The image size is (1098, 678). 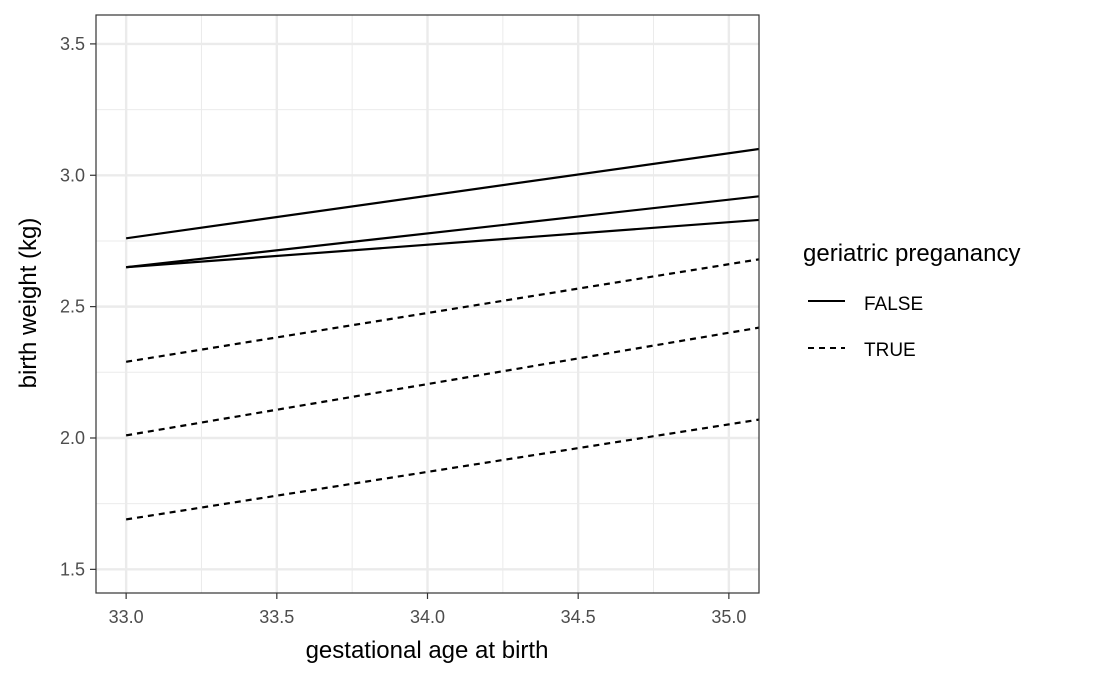 What do you see at coordinates (126, 617) in the screenshot?
I see `x-tick-label: 33.0` at bounding box center [126, 617].